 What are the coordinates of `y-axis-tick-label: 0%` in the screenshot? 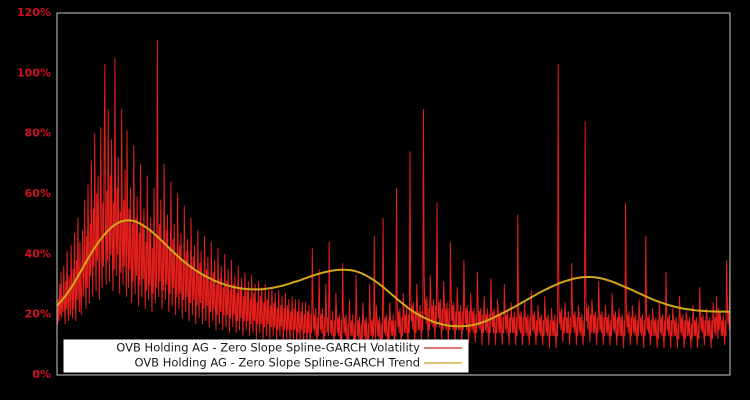 It's located at (41, 374).